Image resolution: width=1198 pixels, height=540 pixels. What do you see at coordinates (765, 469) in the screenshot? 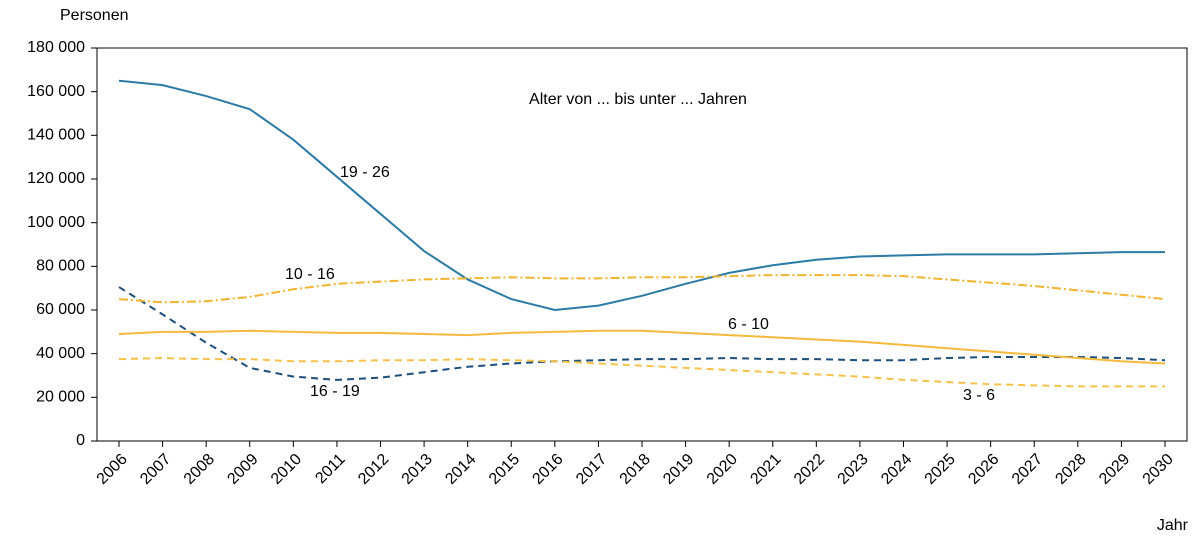
I see `x-tick-label: 2021` at bounding box center [765, 469].